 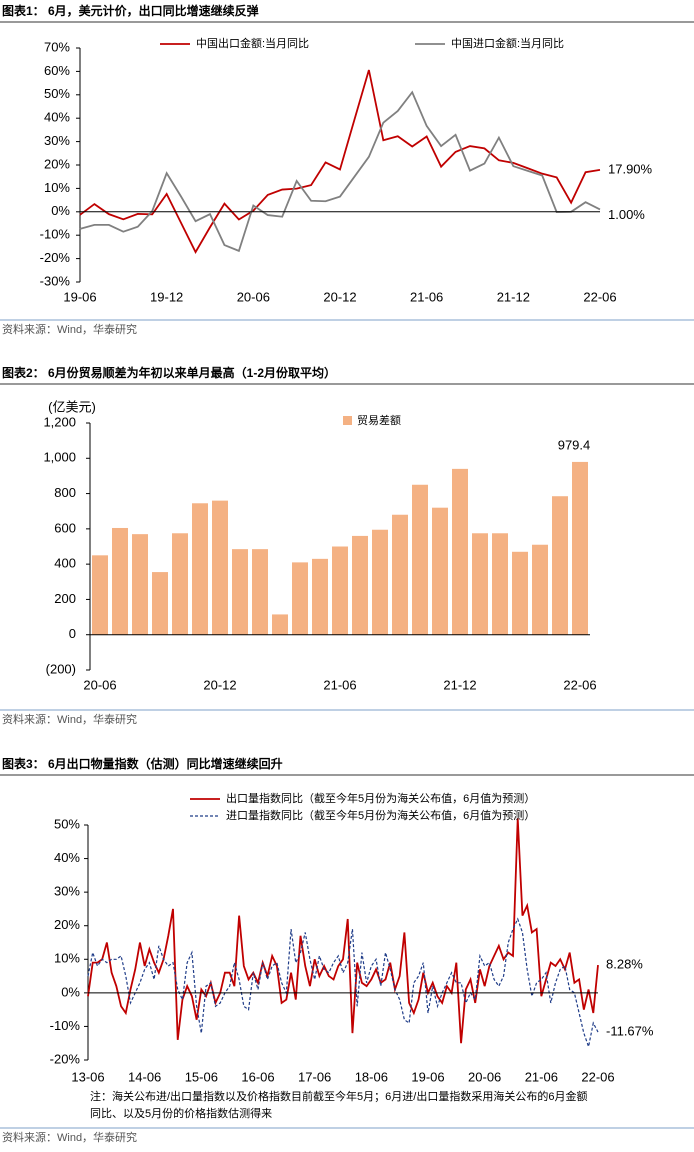 What do you see at coordinates (57, 70) in the screenshot?
I see `y-tick-label: 60%` at bounding box center [57, 70].